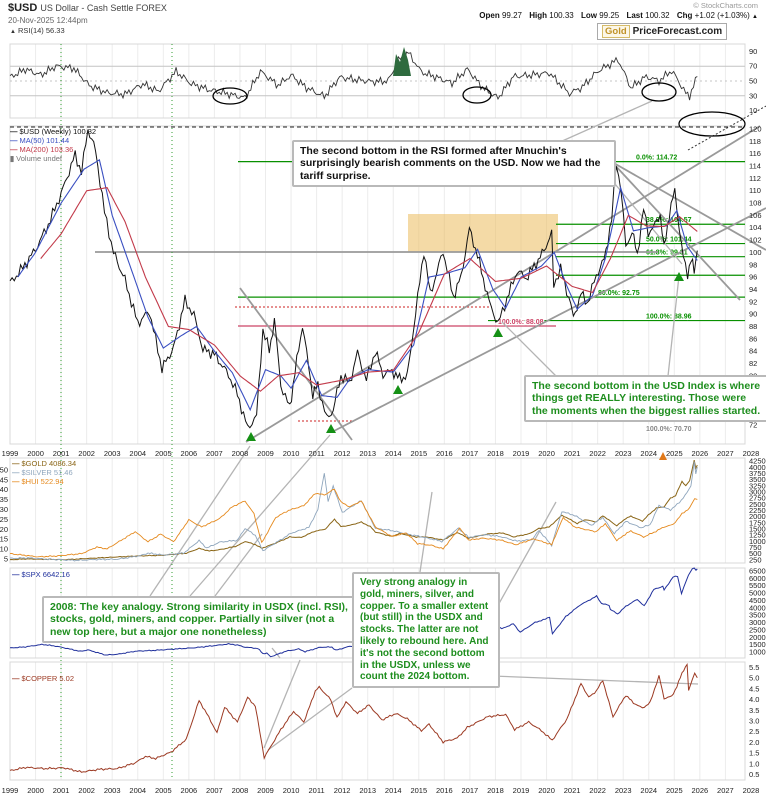 The height and width of the screenshot is (800, 766). I want to click on y-axis-label: 112, so click(755, 178).